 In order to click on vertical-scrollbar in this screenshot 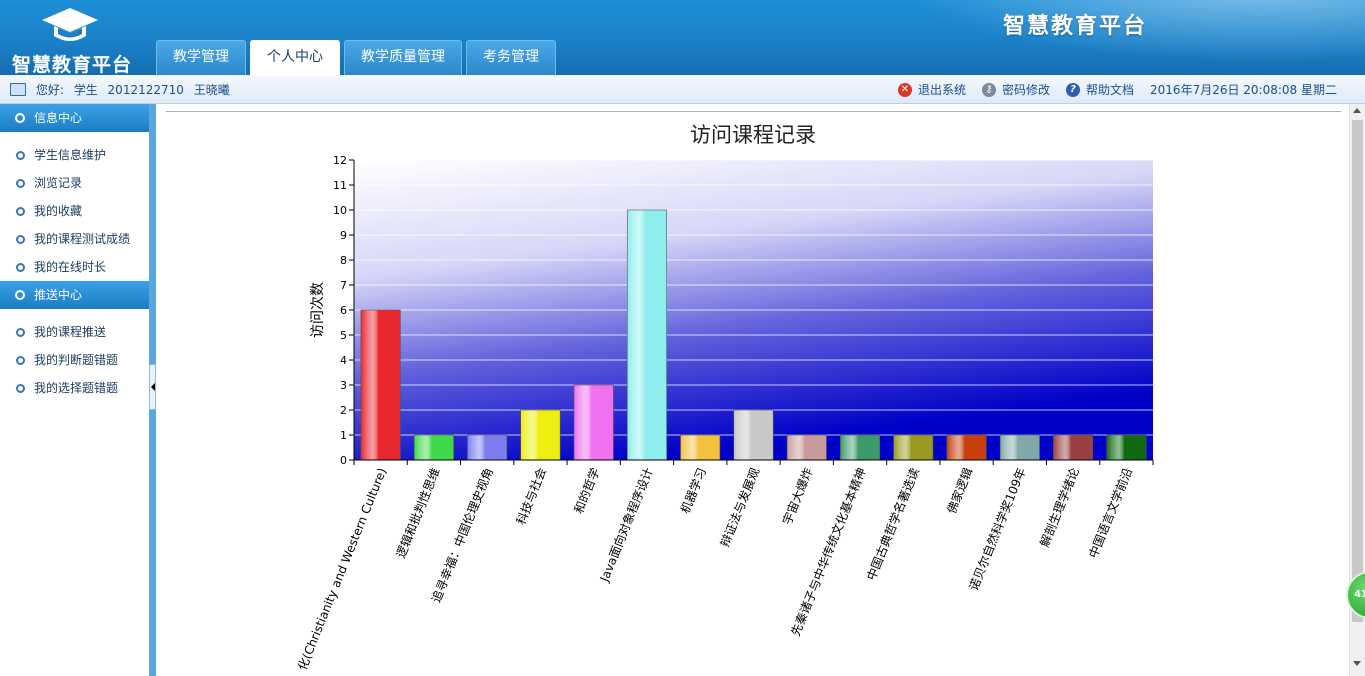, I will do `click(1357, 390)`.